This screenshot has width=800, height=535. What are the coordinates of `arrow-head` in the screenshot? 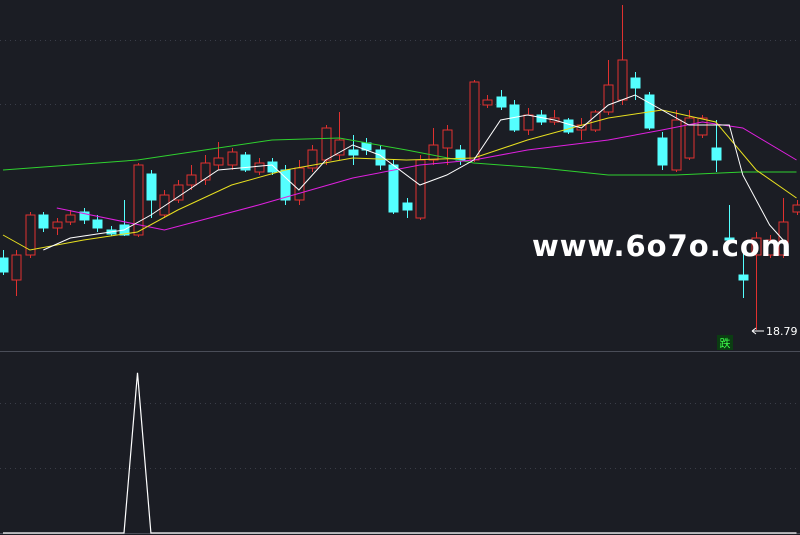 It's located at (754, 331).